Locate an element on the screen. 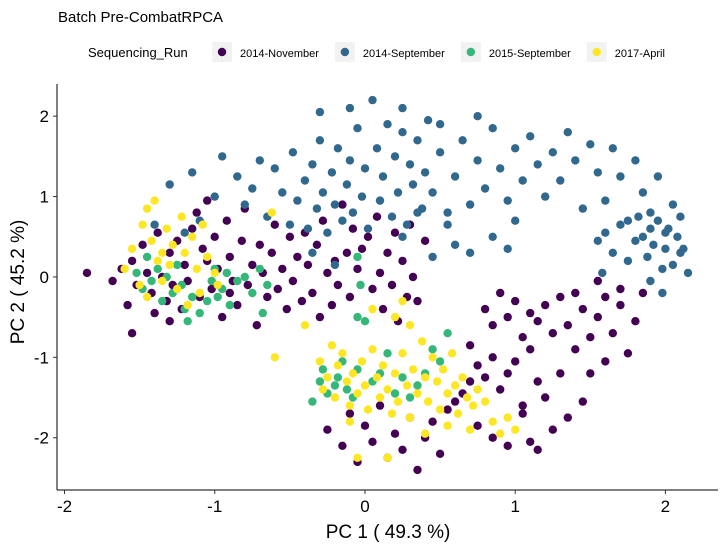 Image resolution: width=727 pixels, height=550 pixels. legend-item: 2015-September is located at coordinates (515, 52).